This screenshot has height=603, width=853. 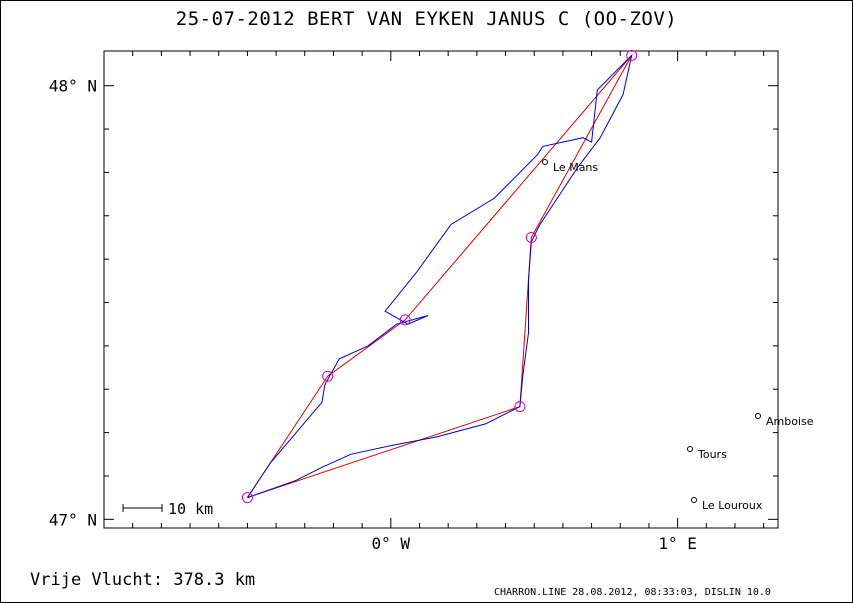 I want to click on y-tick-label: 48° N, so click(x=73, y=86).